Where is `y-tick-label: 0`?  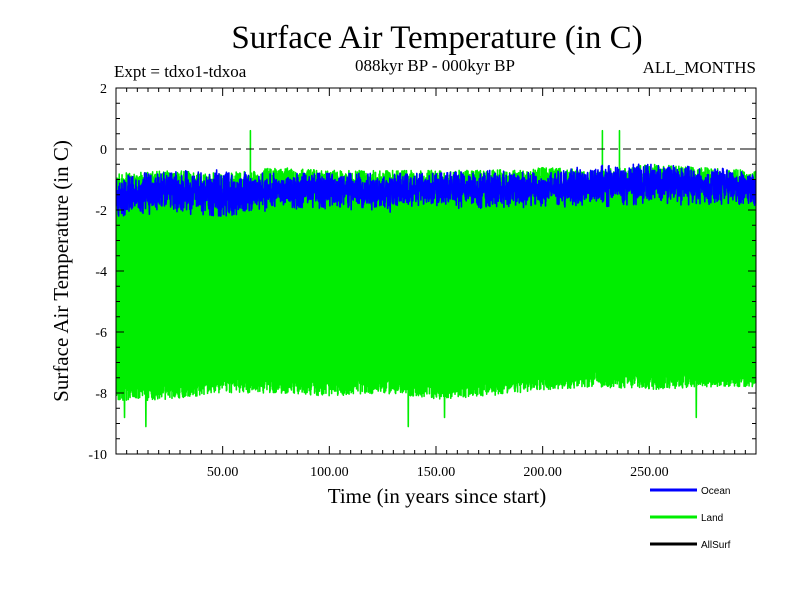
y-tick-label: 0 is located at coordinates (103, 150).